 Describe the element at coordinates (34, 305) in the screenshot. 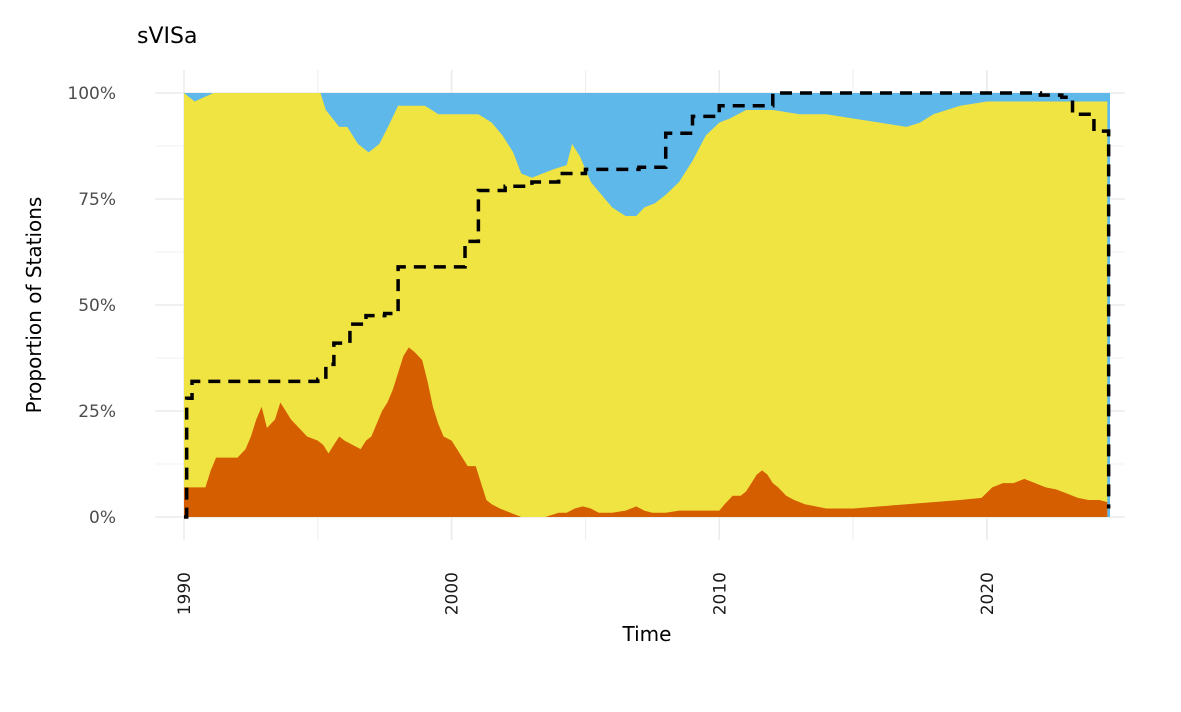

I see `y-axis-label: Proportion of Stations` at that location.